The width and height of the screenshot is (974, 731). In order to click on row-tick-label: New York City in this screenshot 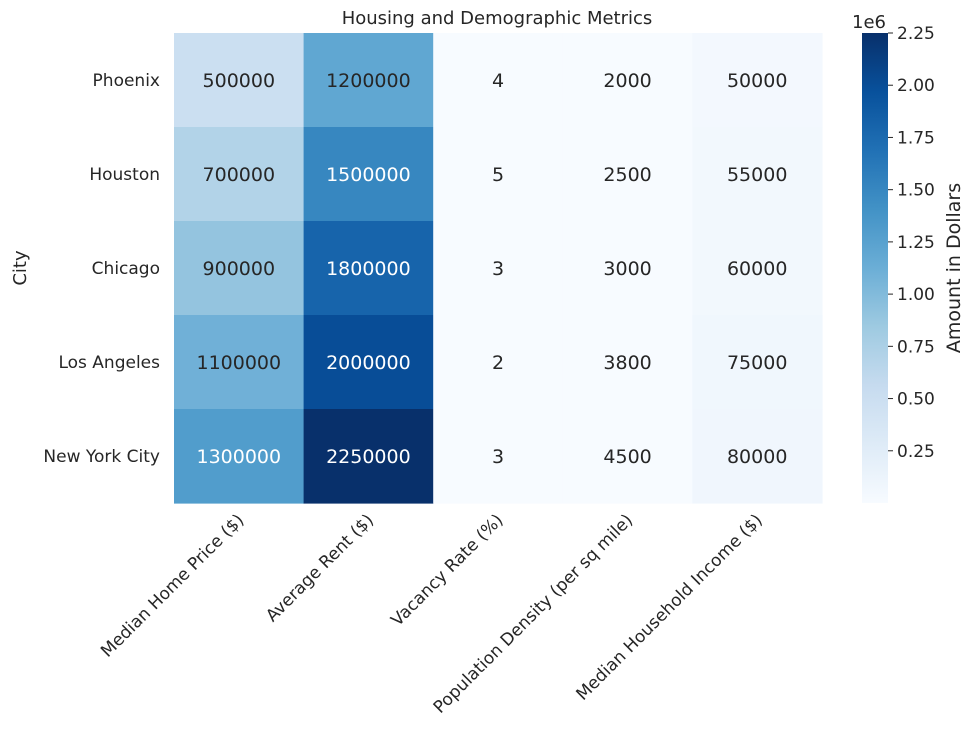, I will do `click(101, 457)`.